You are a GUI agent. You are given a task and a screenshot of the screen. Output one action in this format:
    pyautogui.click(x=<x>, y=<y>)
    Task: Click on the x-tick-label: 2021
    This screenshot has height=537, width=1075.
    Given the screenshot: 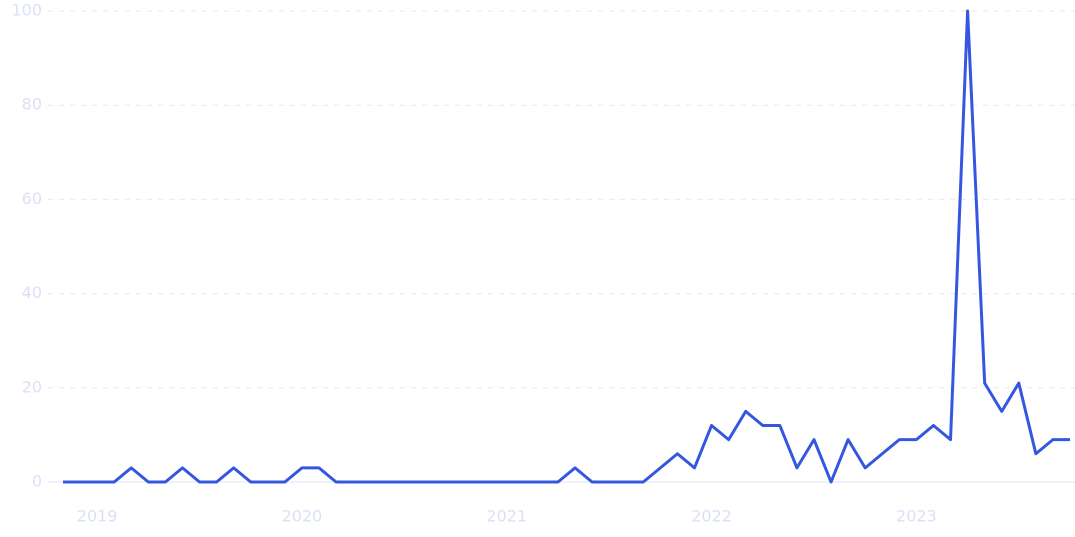 What is the action you would take?
    pyautogui.click(x=506, y=516)
    